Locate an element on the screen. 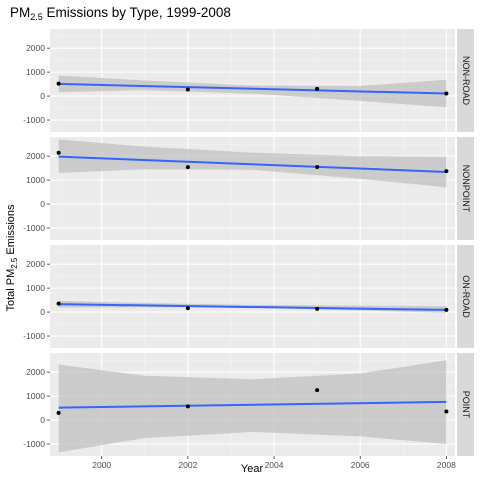 The width and height of the screenshot is (480, 480). x-tick-label: 2006 is located at coordinates (360, 465).